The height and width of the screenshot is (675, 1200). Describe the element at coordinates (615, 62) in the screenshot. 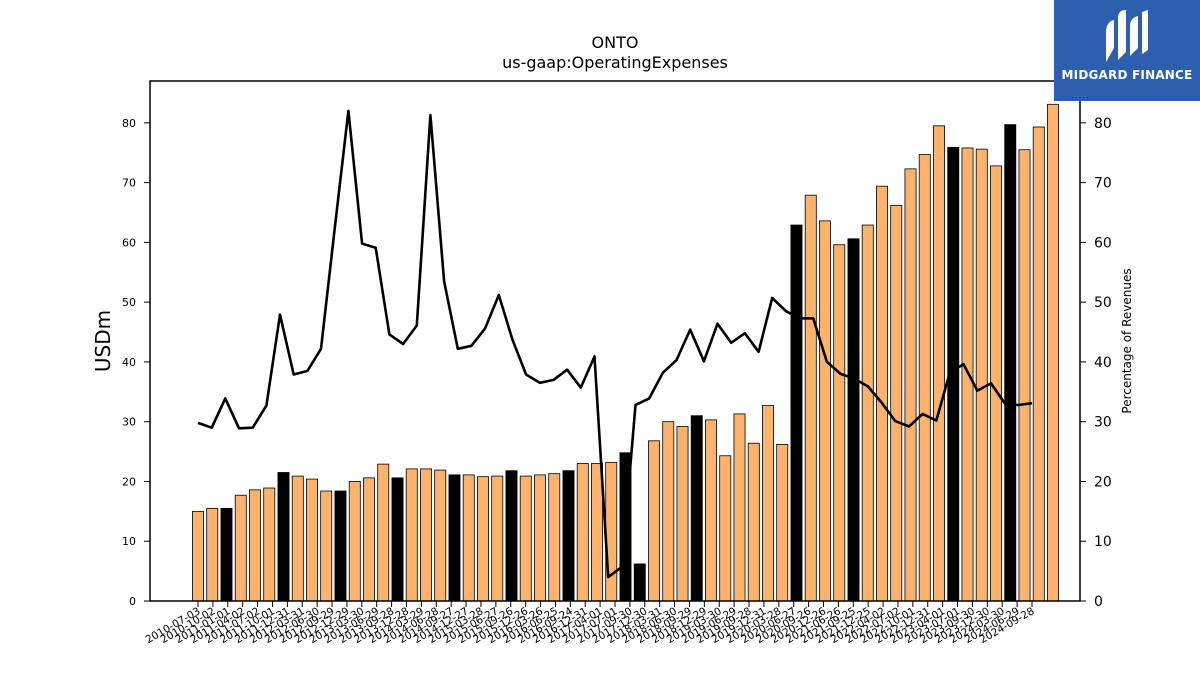

I see `chart-subtitle: us-gaap:OperatingExpenses` at that location.